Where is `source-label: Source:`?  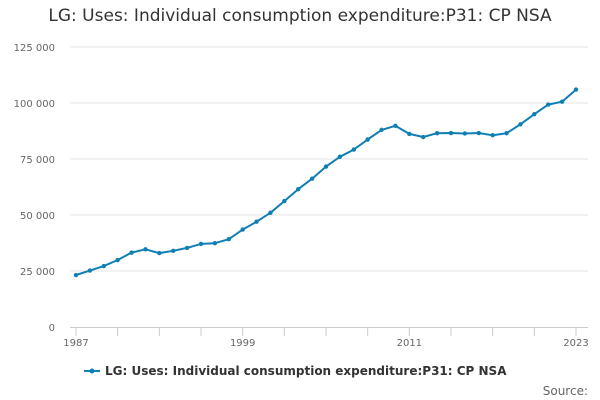 source-label: Source: is located at coordinates (565, 391).